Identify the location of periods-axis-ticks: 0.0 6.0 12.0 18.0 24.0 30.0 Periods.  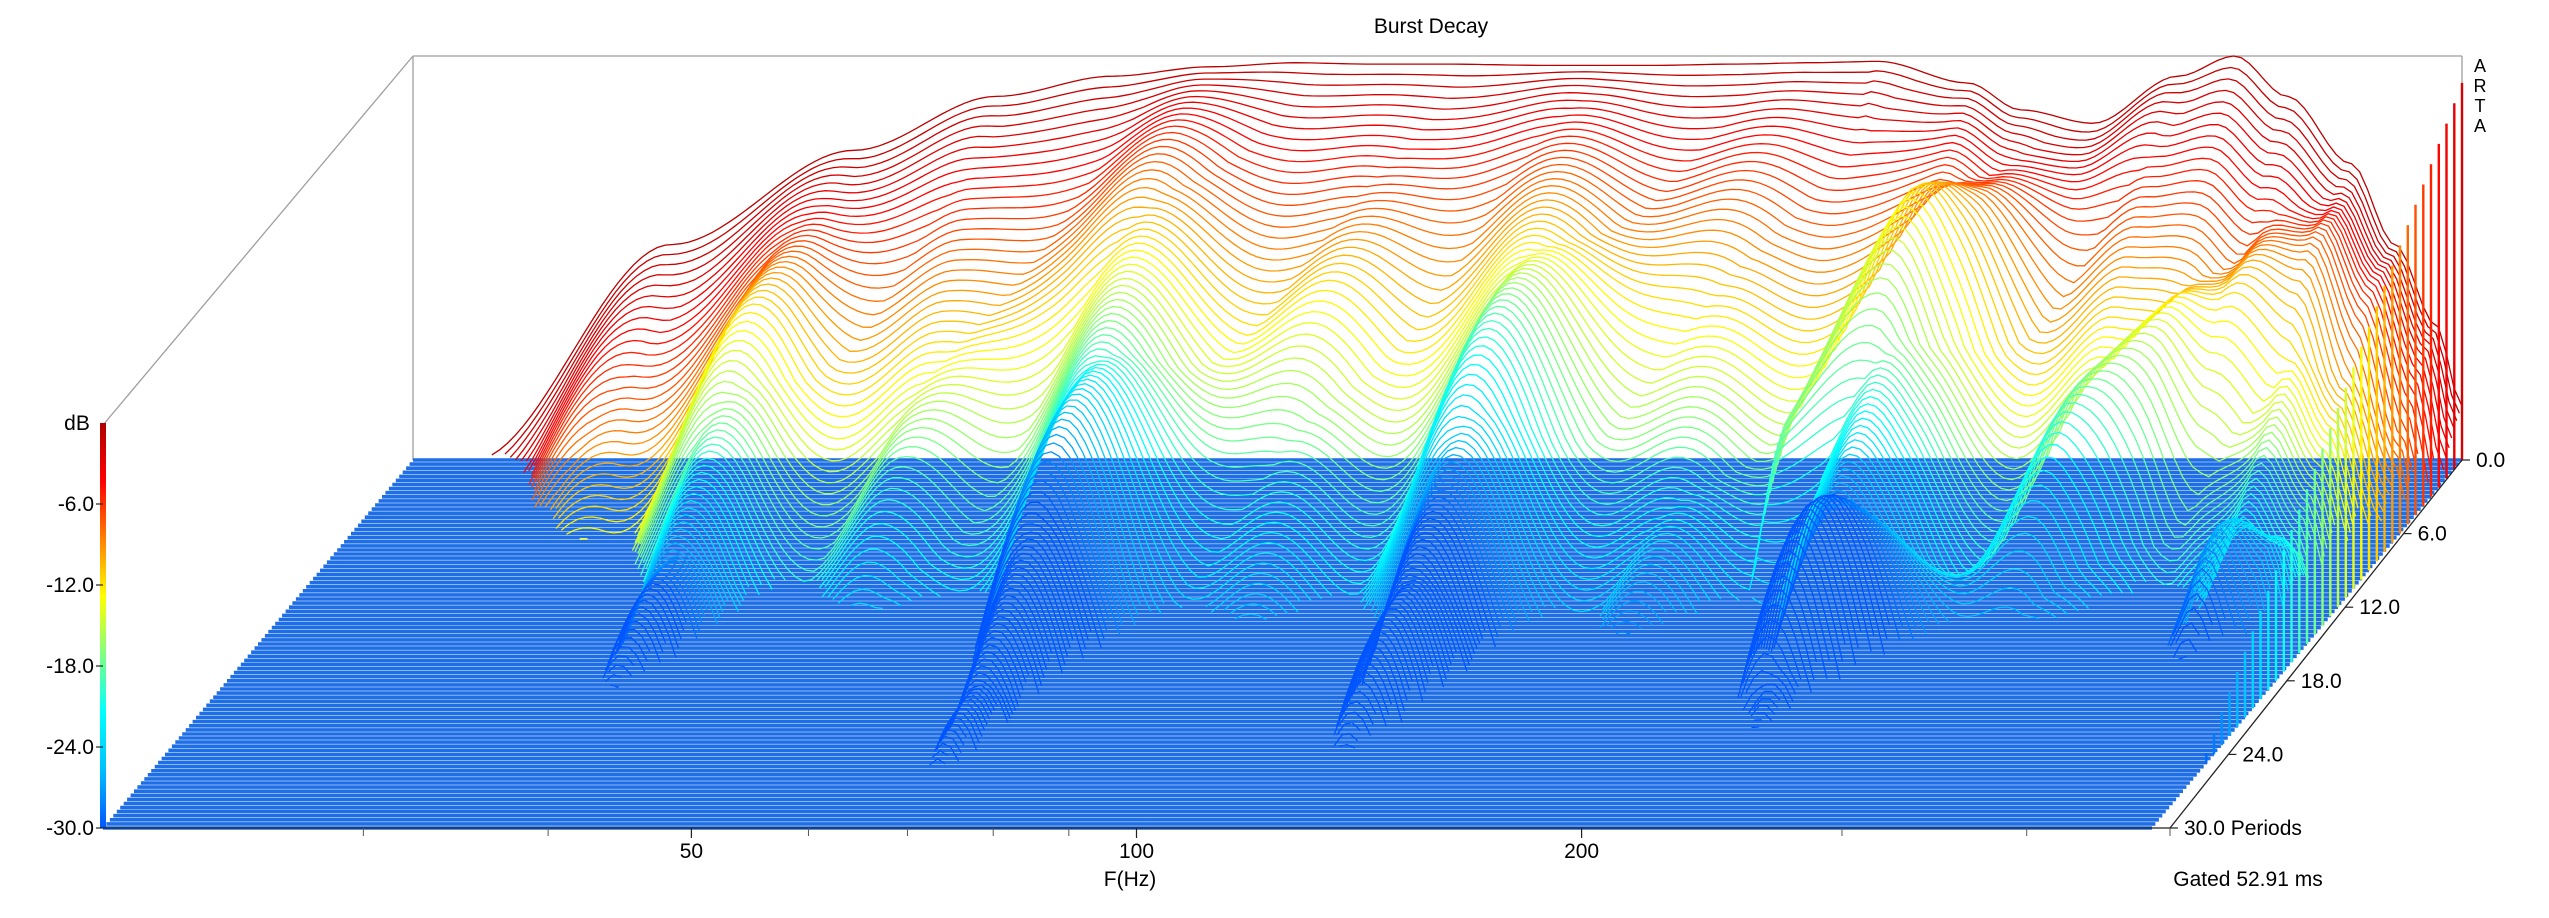
(2337, 644).